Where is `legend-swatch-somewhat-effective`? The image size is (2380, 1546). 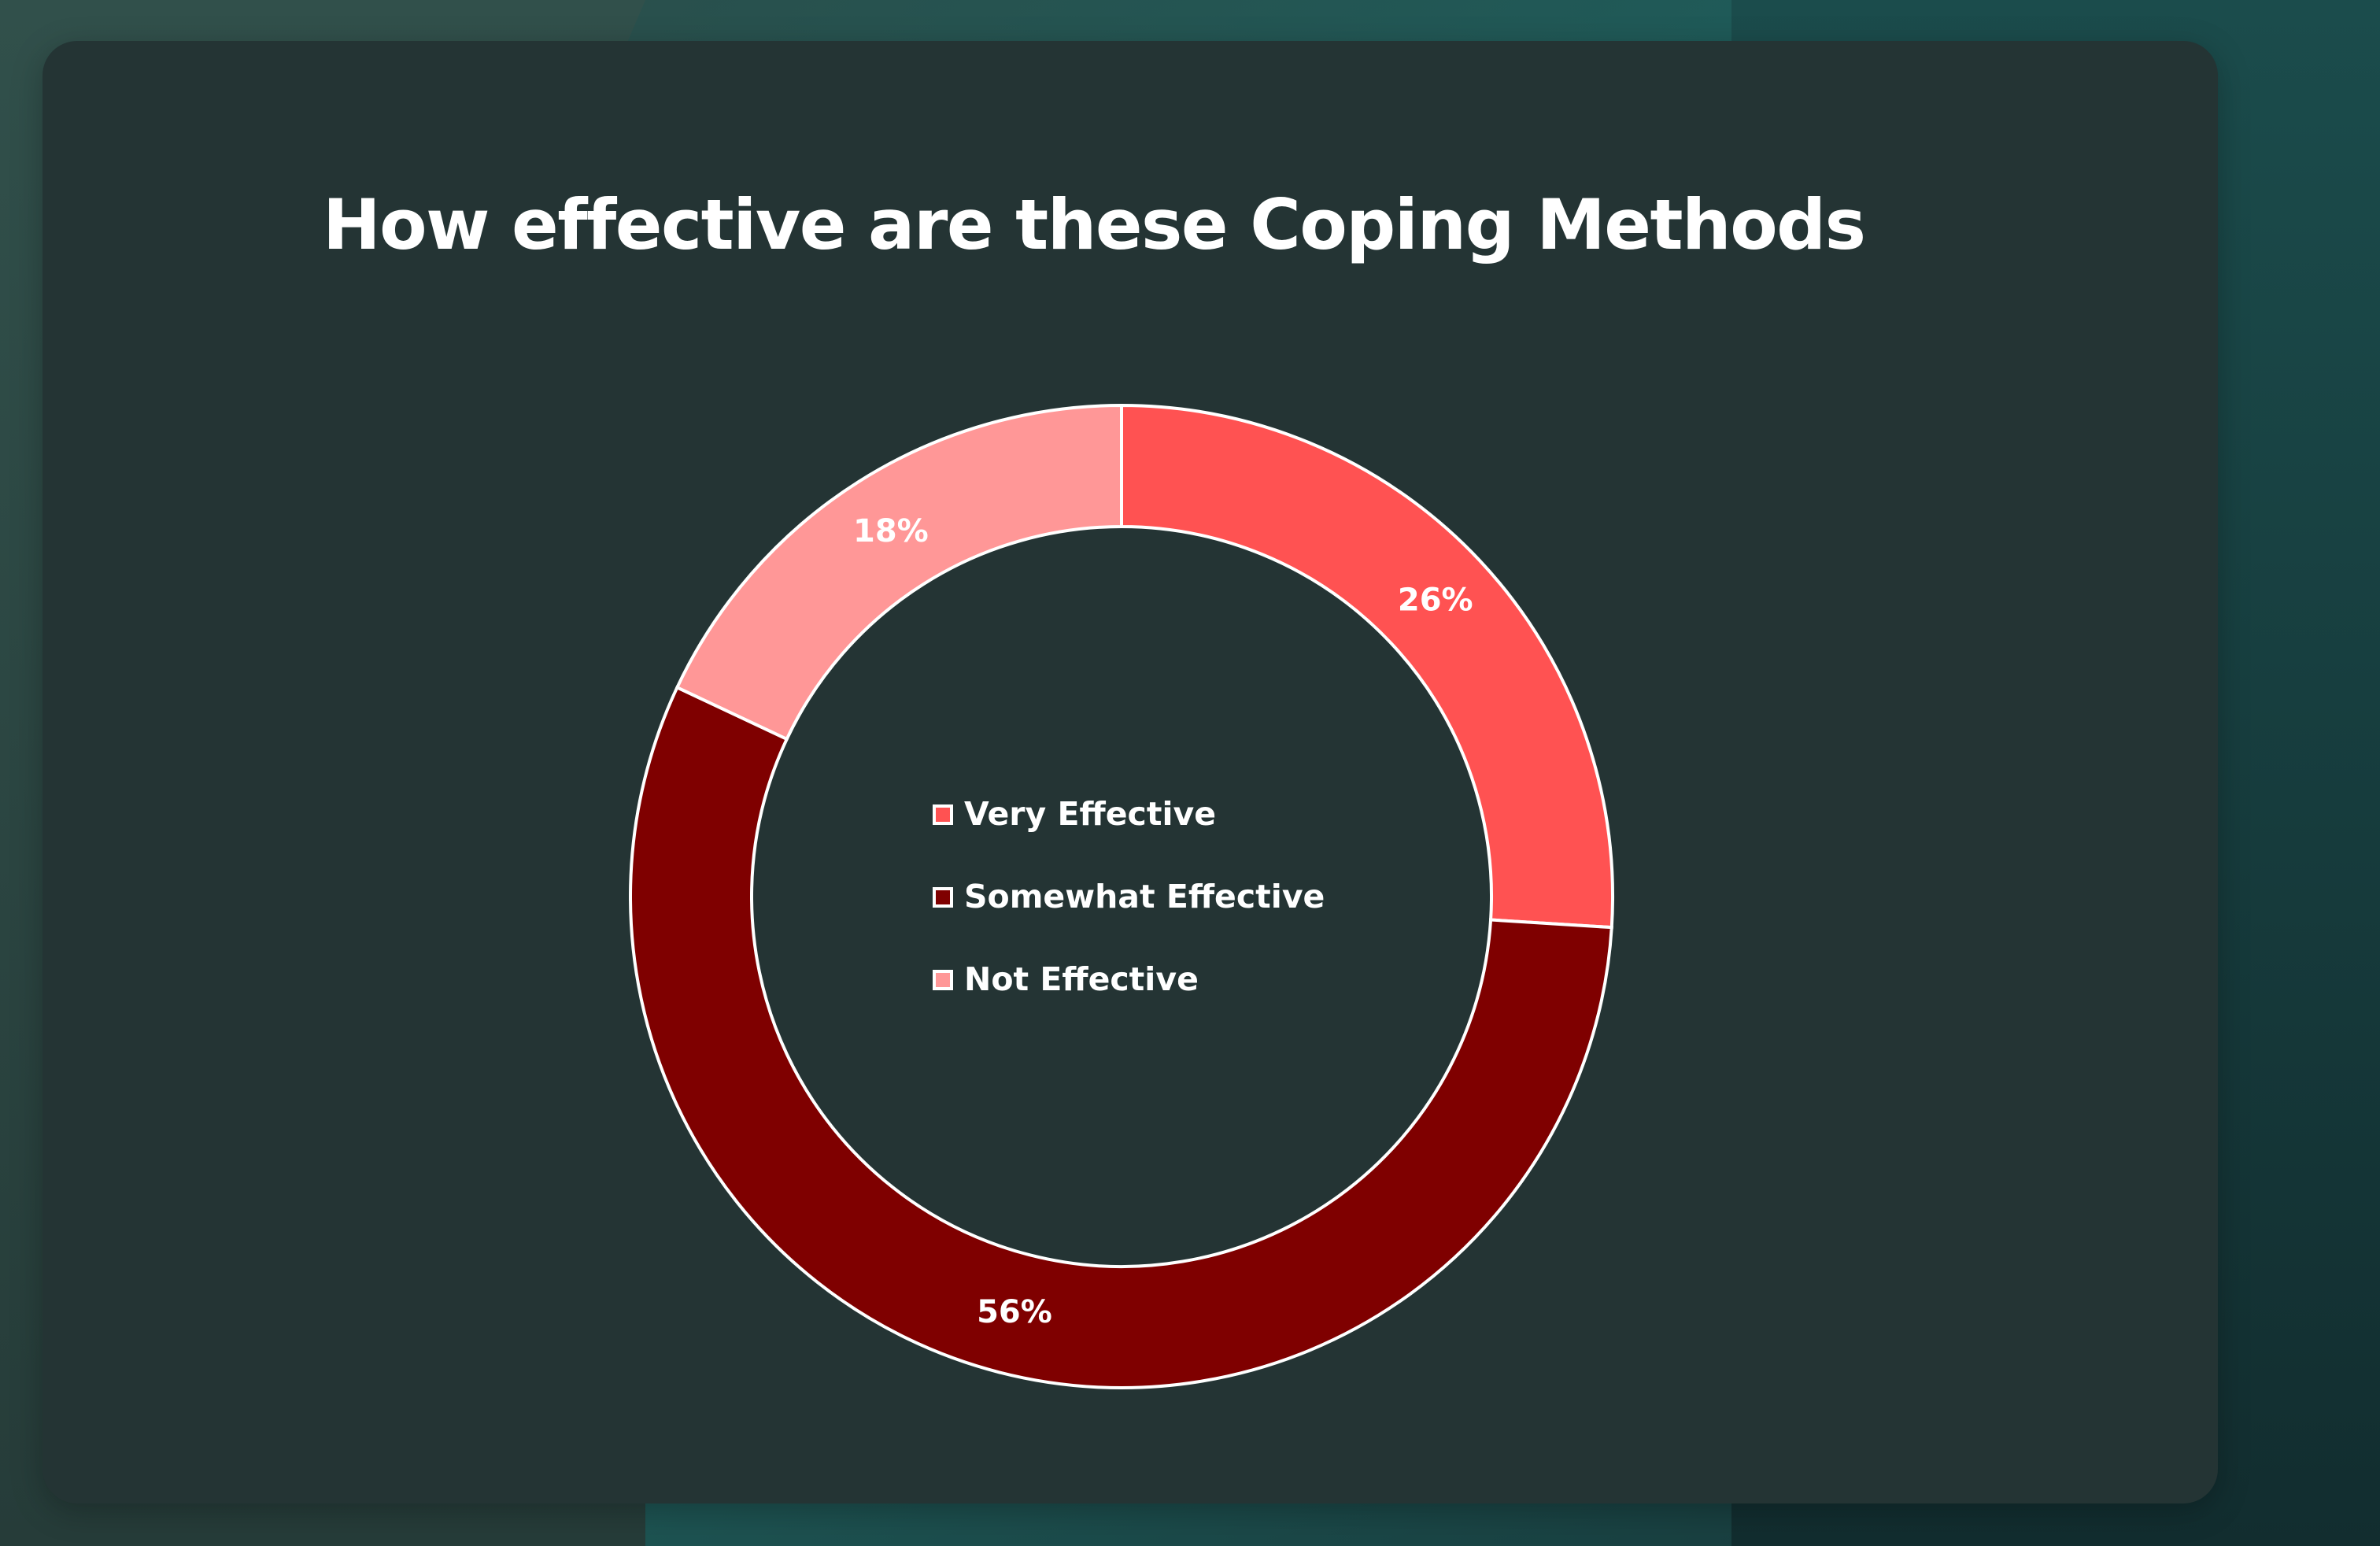 legend-swatch-somewhat-effective is located at coordinates (943, 898).